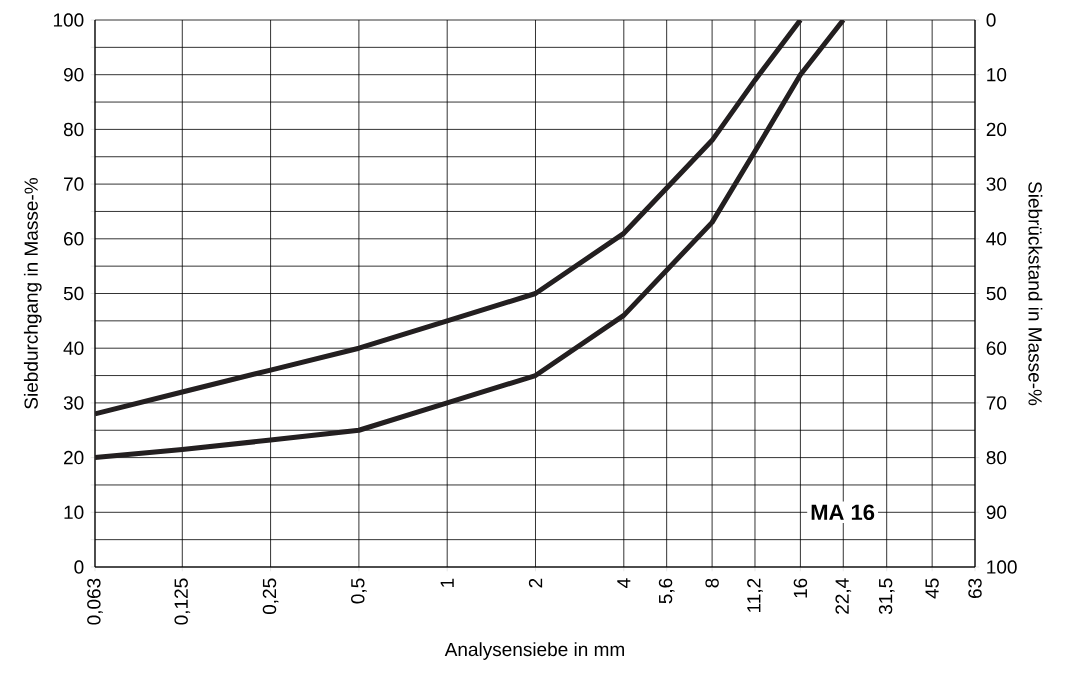 The width and height of the screenshot is (1066, 673). Describe the element at coordinates (74, 512) in the screenshot. I see `y-tick-label: 10` at that location.